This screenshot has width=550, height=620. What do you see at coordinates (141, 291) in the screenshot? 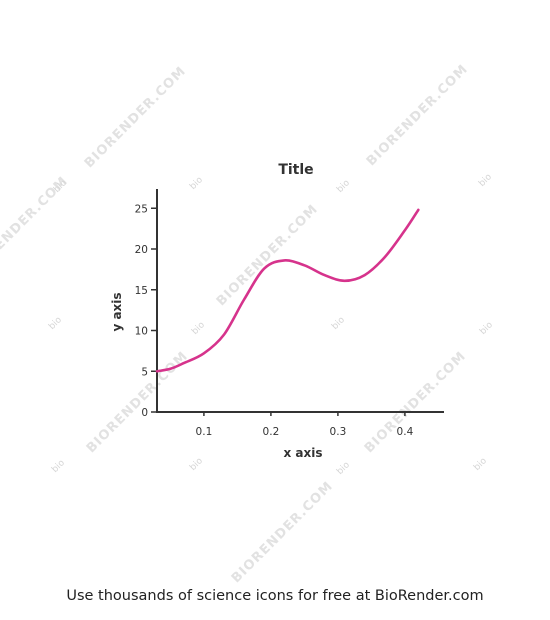
I see `y-tick-label: 15` at bounding box center [141, 291].